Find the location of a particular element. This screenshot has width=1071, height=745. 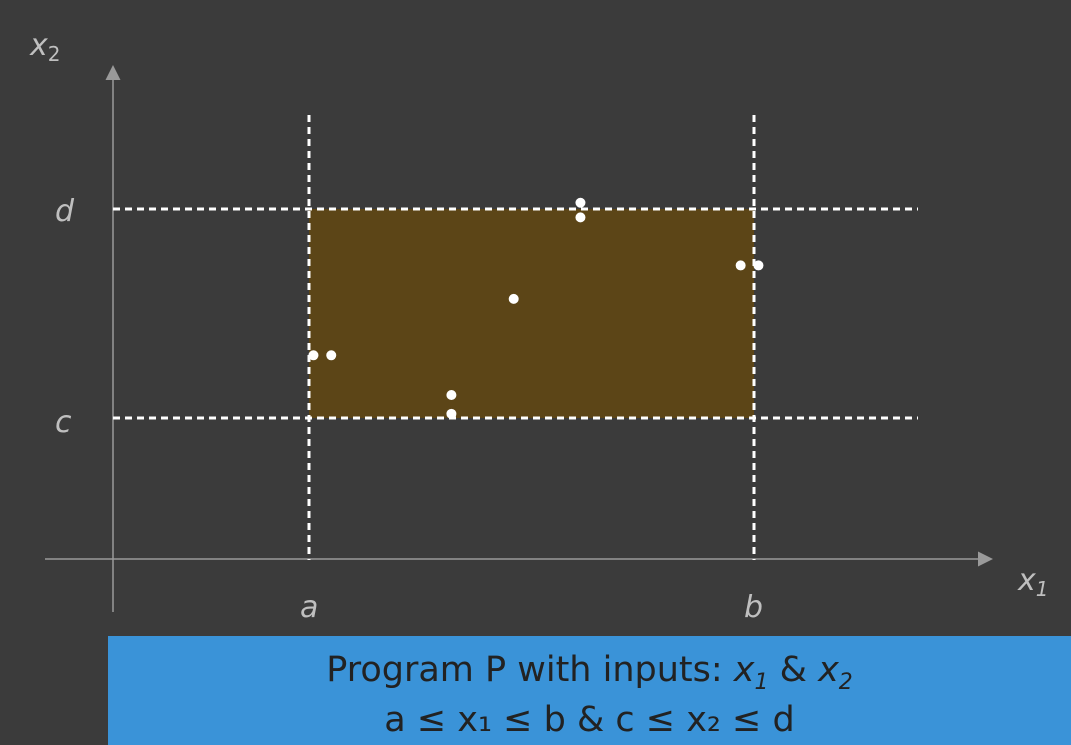

banner-x1: x is located at coordinates (744, 670).